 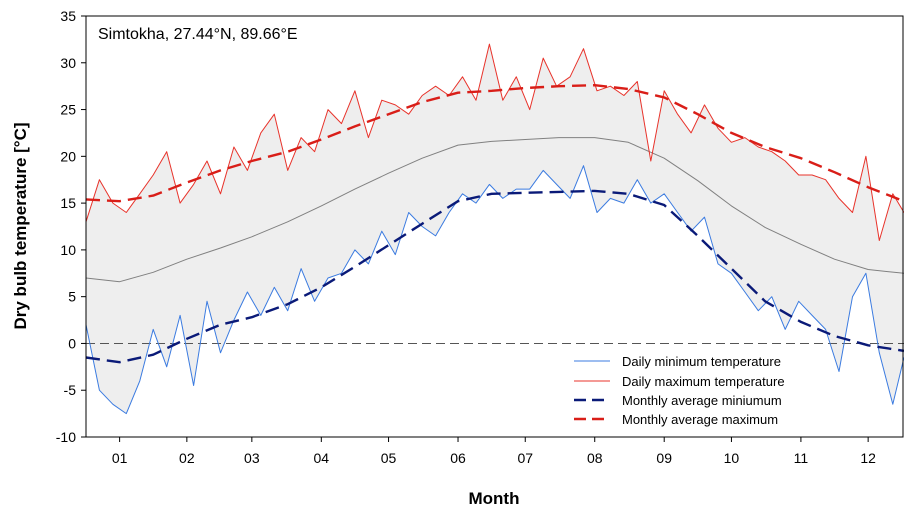 What do you see at coordinates (700, 419) in the screenshot?
I see `legend-label-monthly-max: Monthly average maximum` at bounding box center [700, 419].